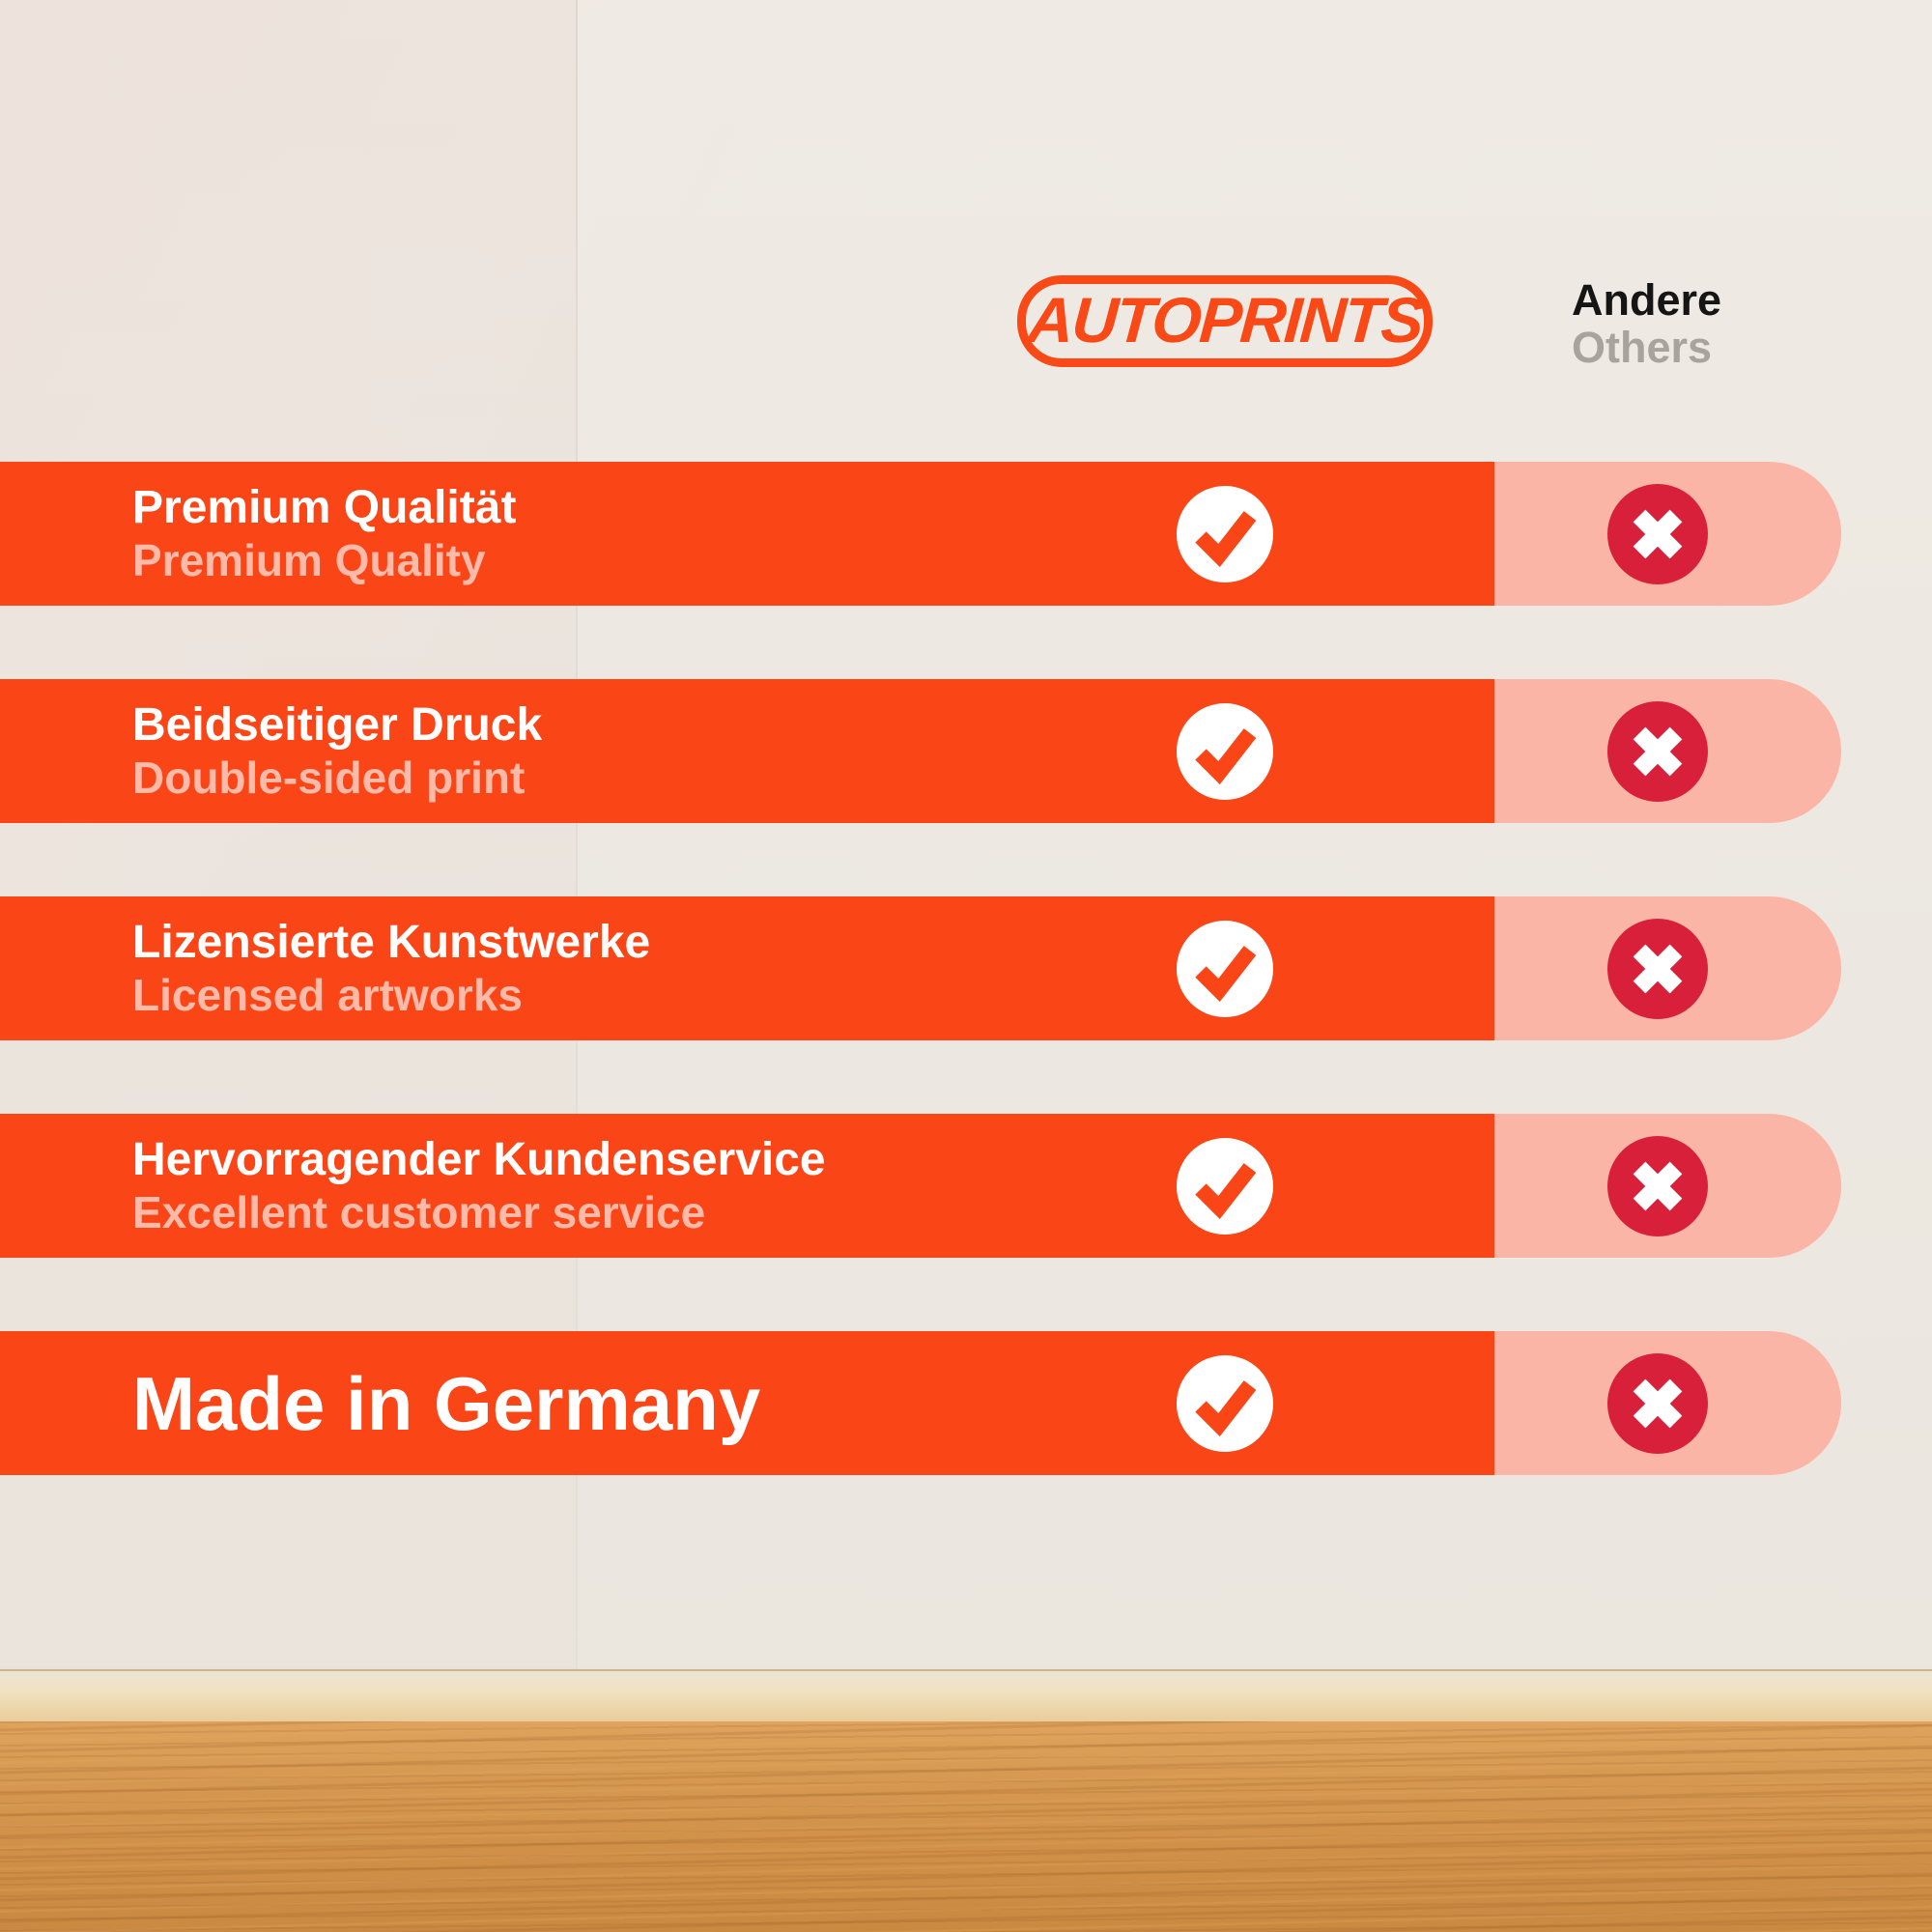  Describe the element at coordinates (577, 834) in the screenshot. I see `wall-seam` at that location.